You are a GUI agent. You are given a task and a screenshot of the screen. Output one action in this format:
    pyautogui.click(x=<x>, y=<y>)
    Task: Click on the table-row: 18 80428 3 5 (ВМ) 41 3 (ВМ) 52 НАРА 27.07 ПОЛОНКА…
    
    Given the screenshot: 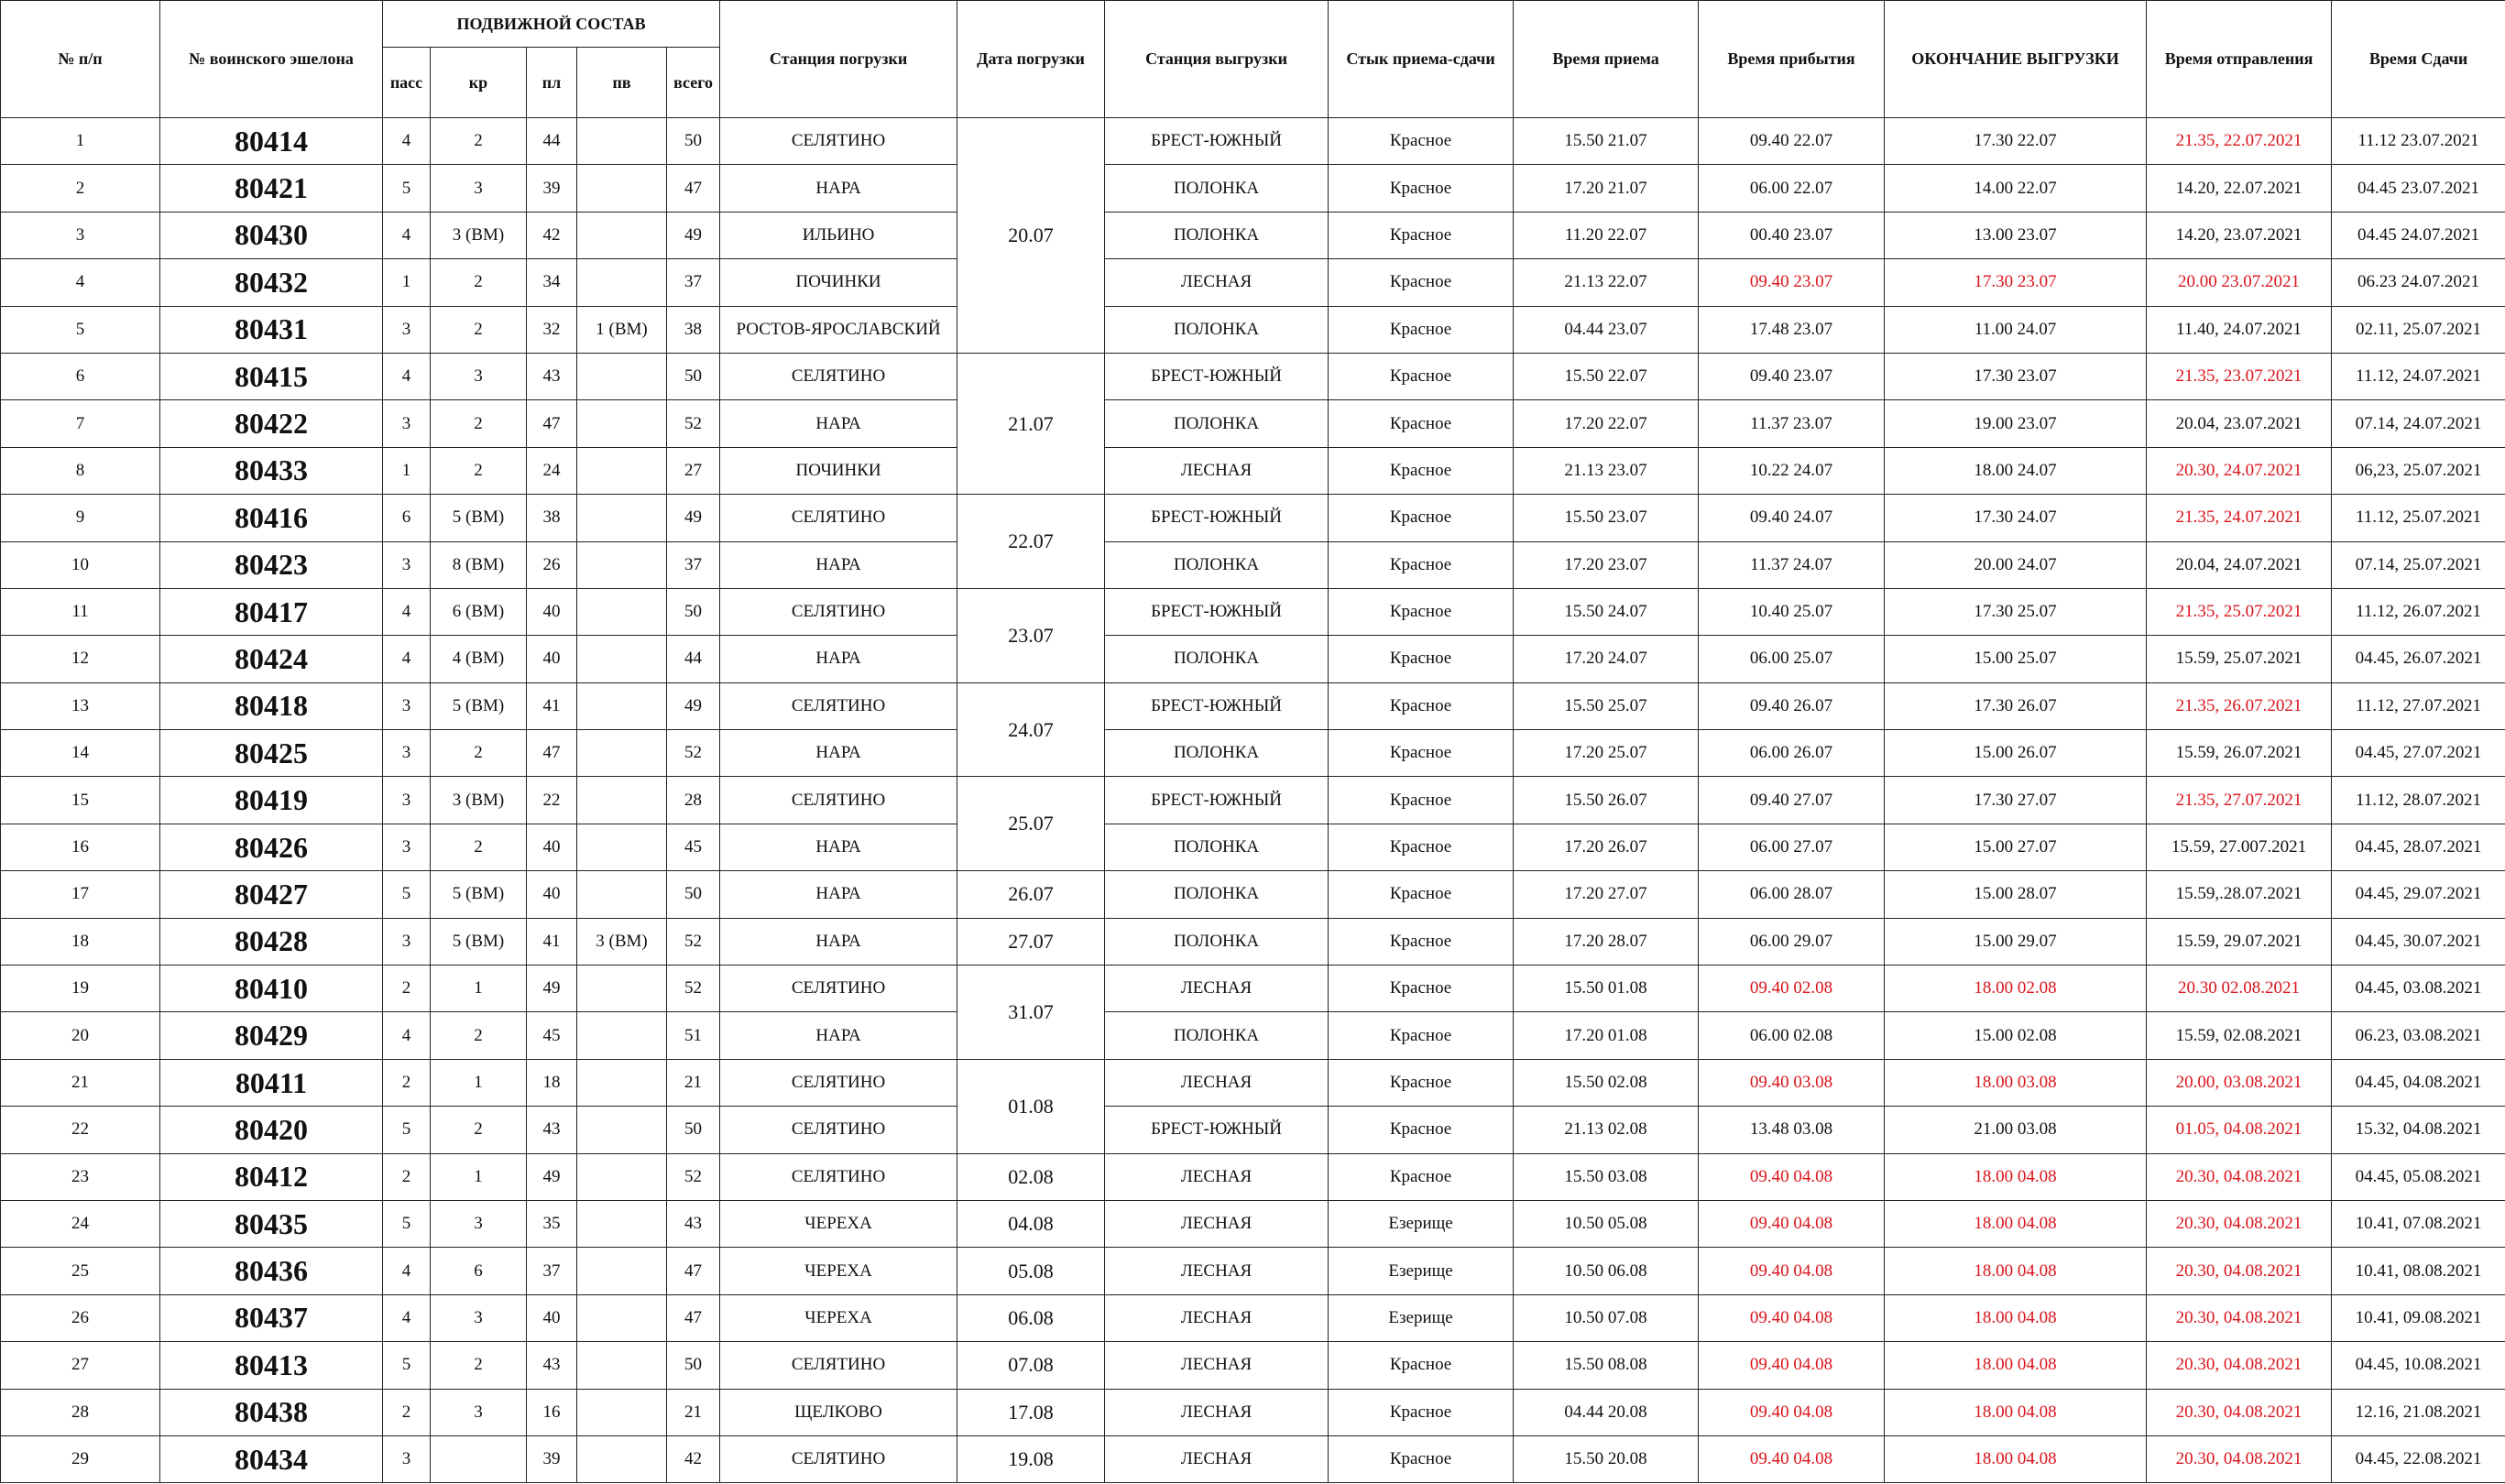 What is the action you would take?
    pyautogui.click(x=1252, y=941)
    